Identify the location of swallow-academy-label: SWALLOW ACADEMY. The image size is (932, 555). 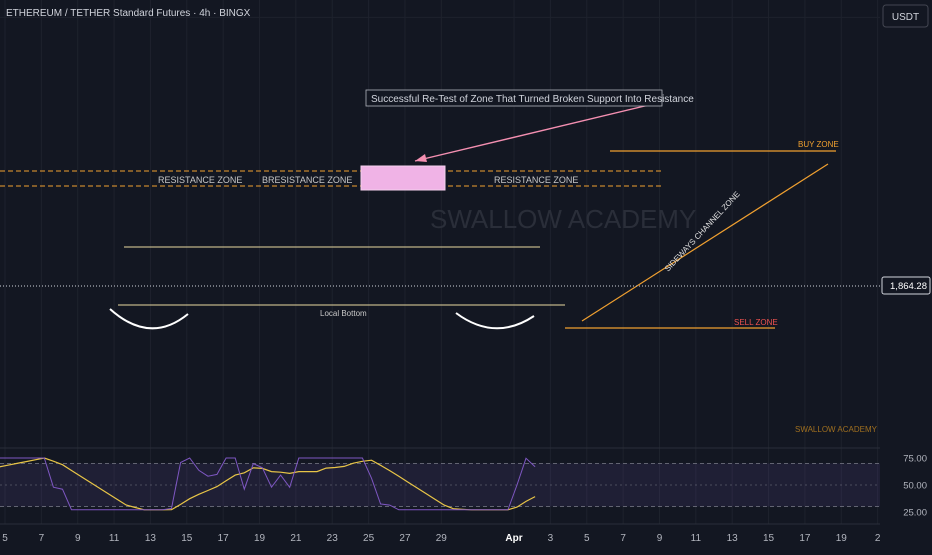
(836, 429).